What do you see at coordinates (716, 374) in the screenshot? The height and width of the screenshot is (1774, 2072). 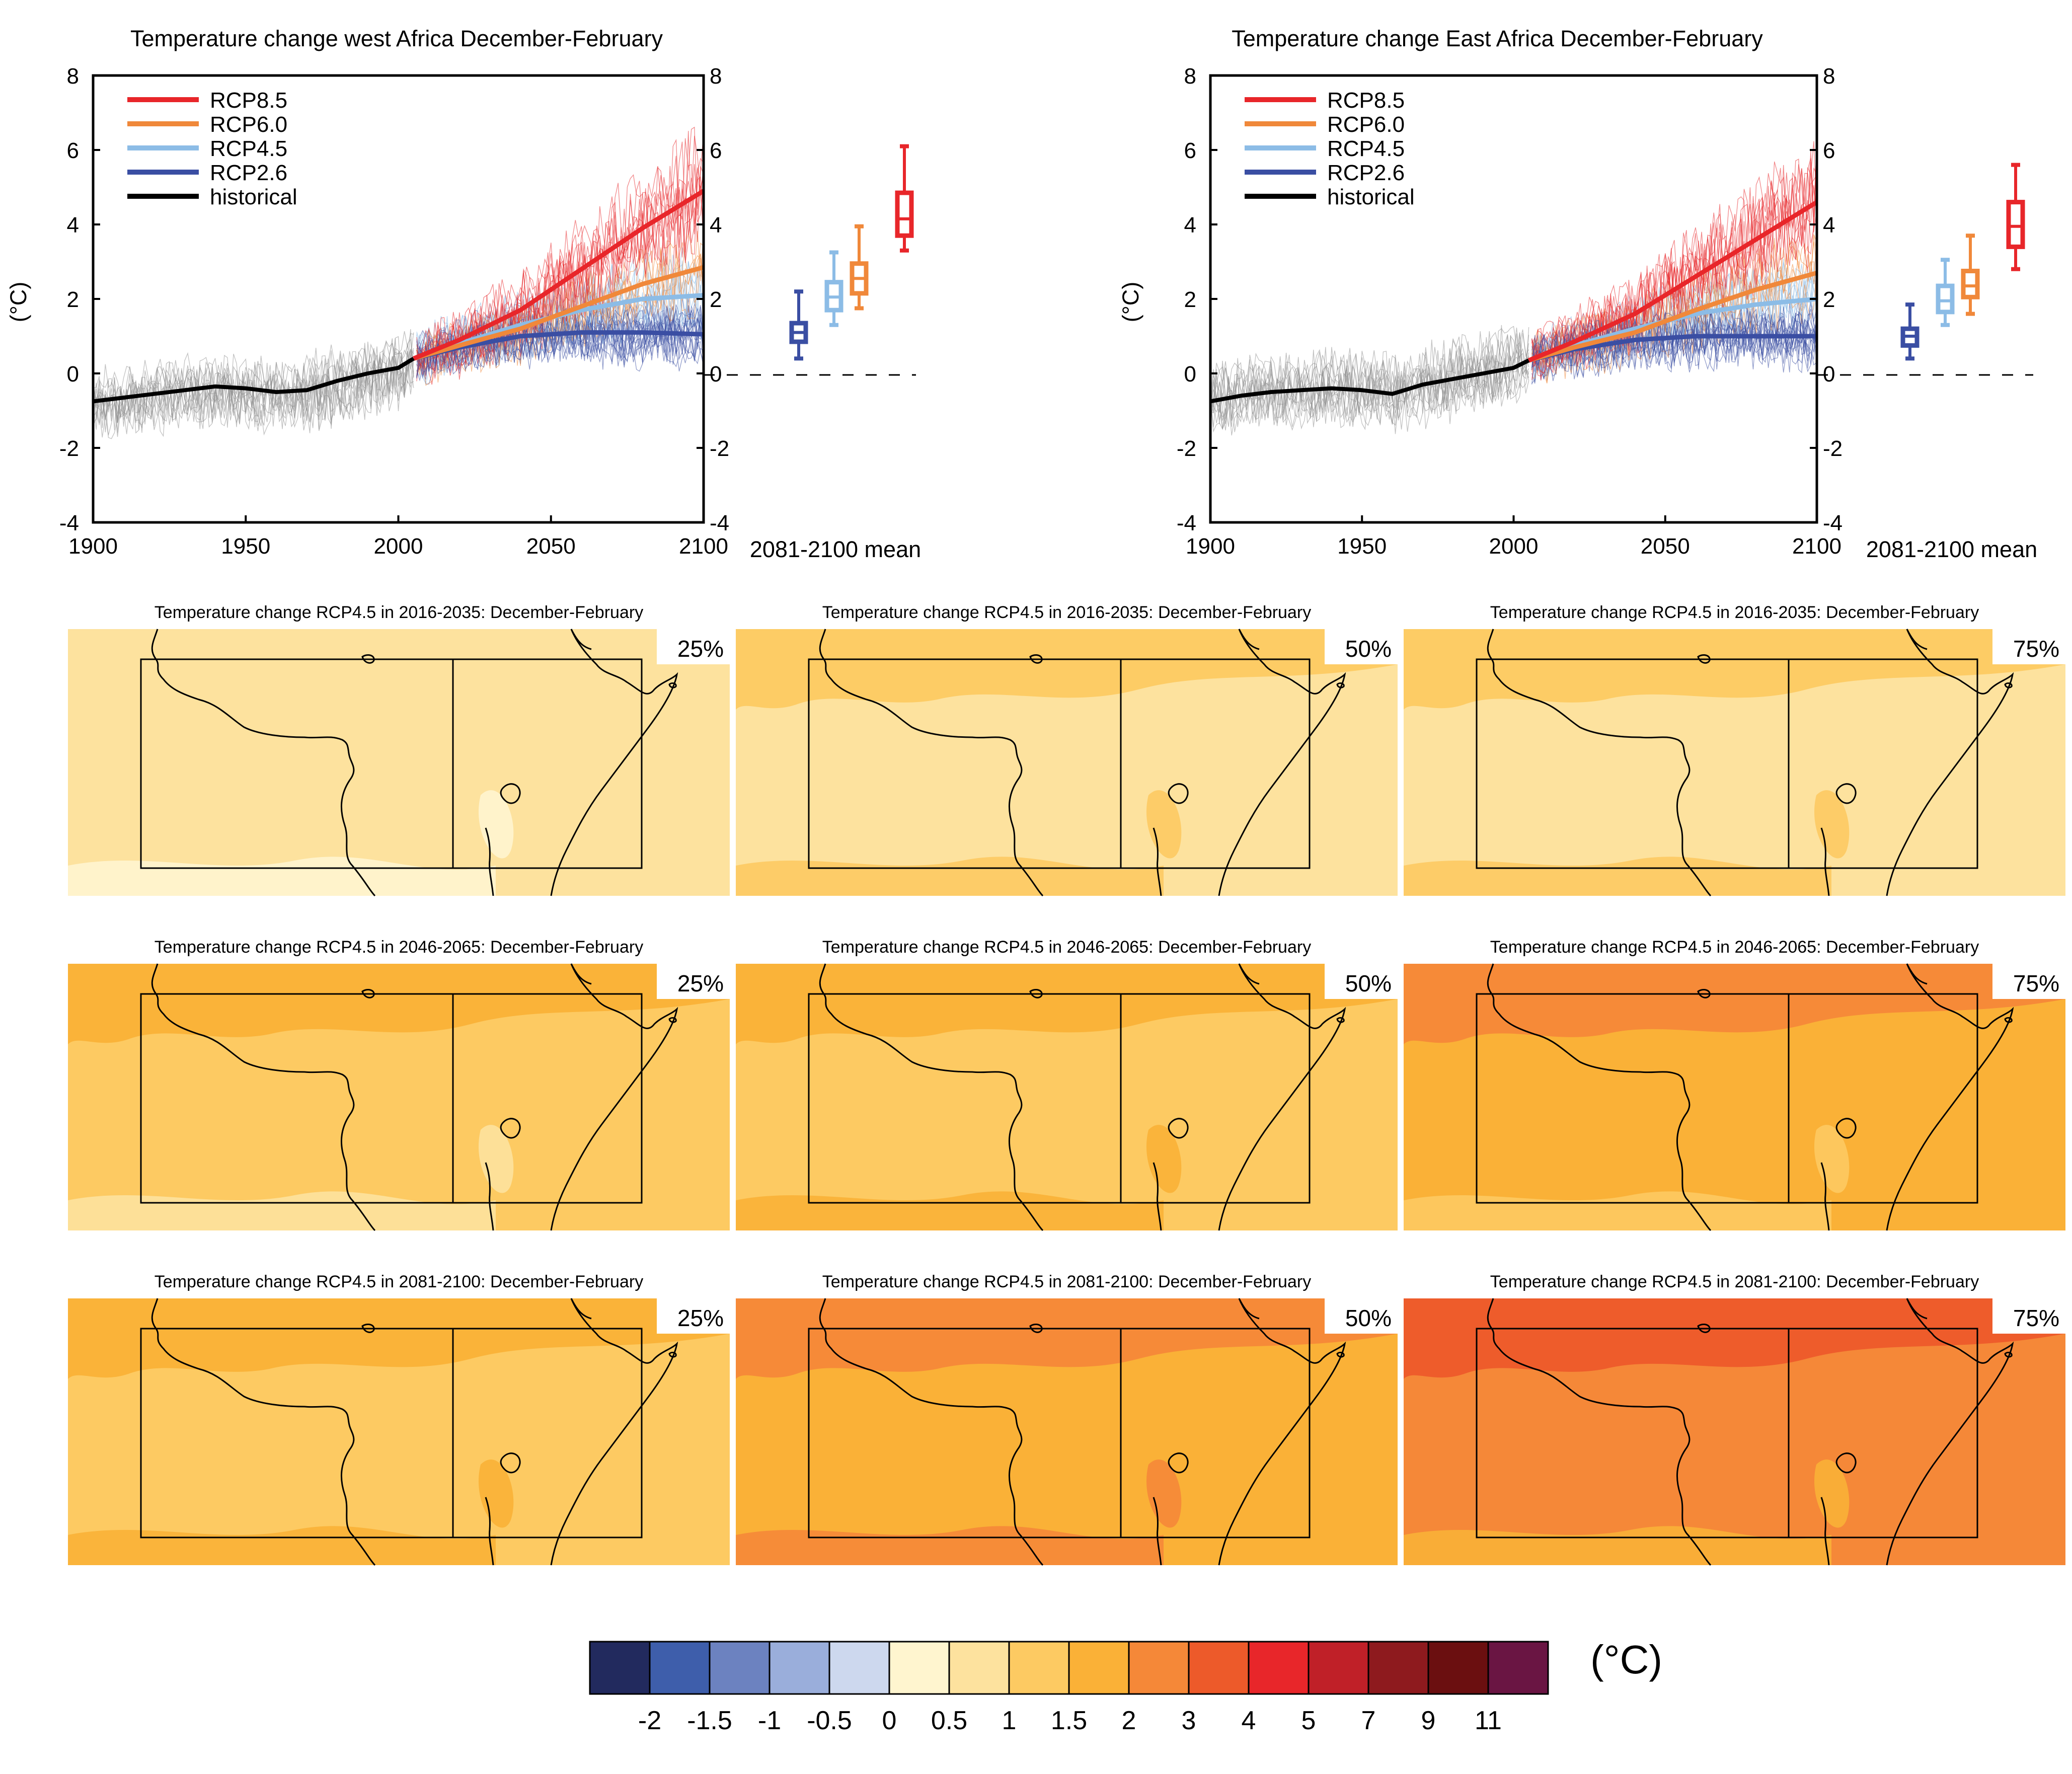 I see `y-tick-label-right: 0` at bounding box center [716, 374].